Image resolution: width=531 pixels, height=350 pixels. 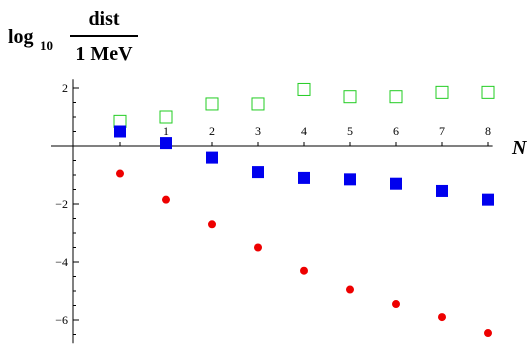 What do you see at coordinates (46, 45) in the screenshot?
I see `y-axis-subscript: 10` at bounding box center [46, 45].